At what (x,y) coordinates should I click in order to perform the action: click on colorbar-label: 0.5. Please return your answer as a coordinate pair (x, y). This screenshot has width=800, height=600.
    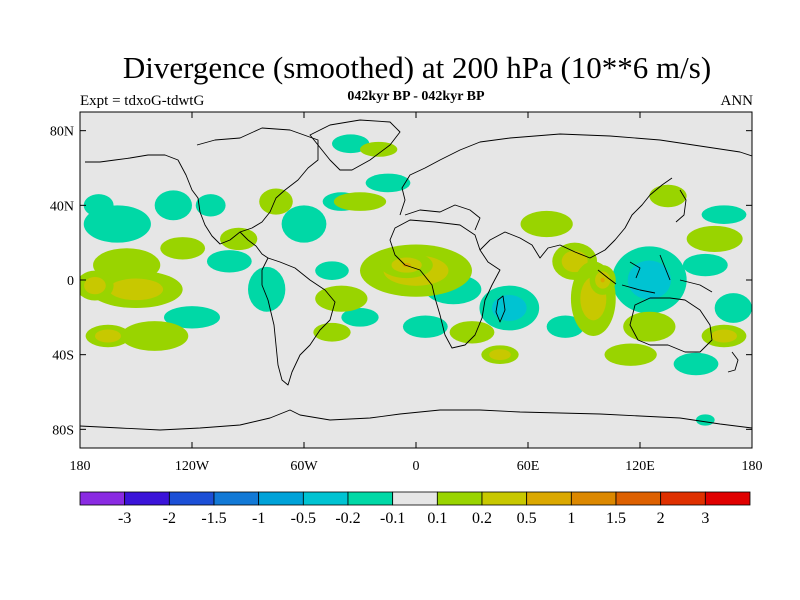
    Looking at the image, I should click on (527, 518).